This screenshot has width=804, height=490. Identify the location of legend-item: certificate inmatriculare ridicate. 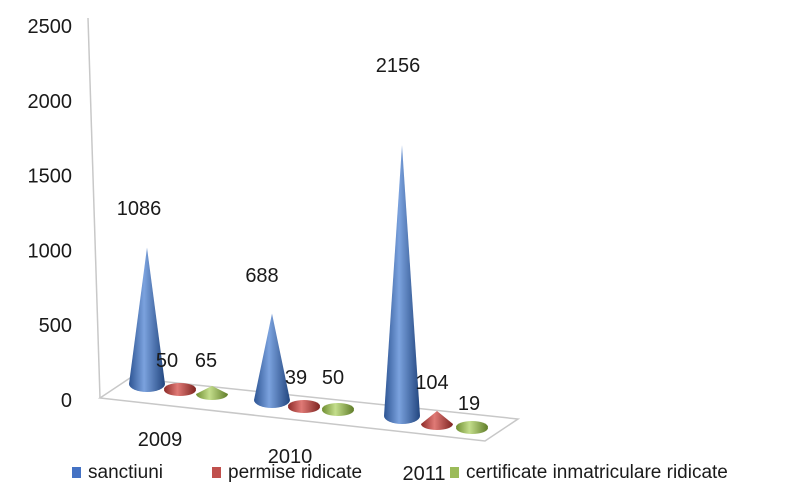
(589, 472).